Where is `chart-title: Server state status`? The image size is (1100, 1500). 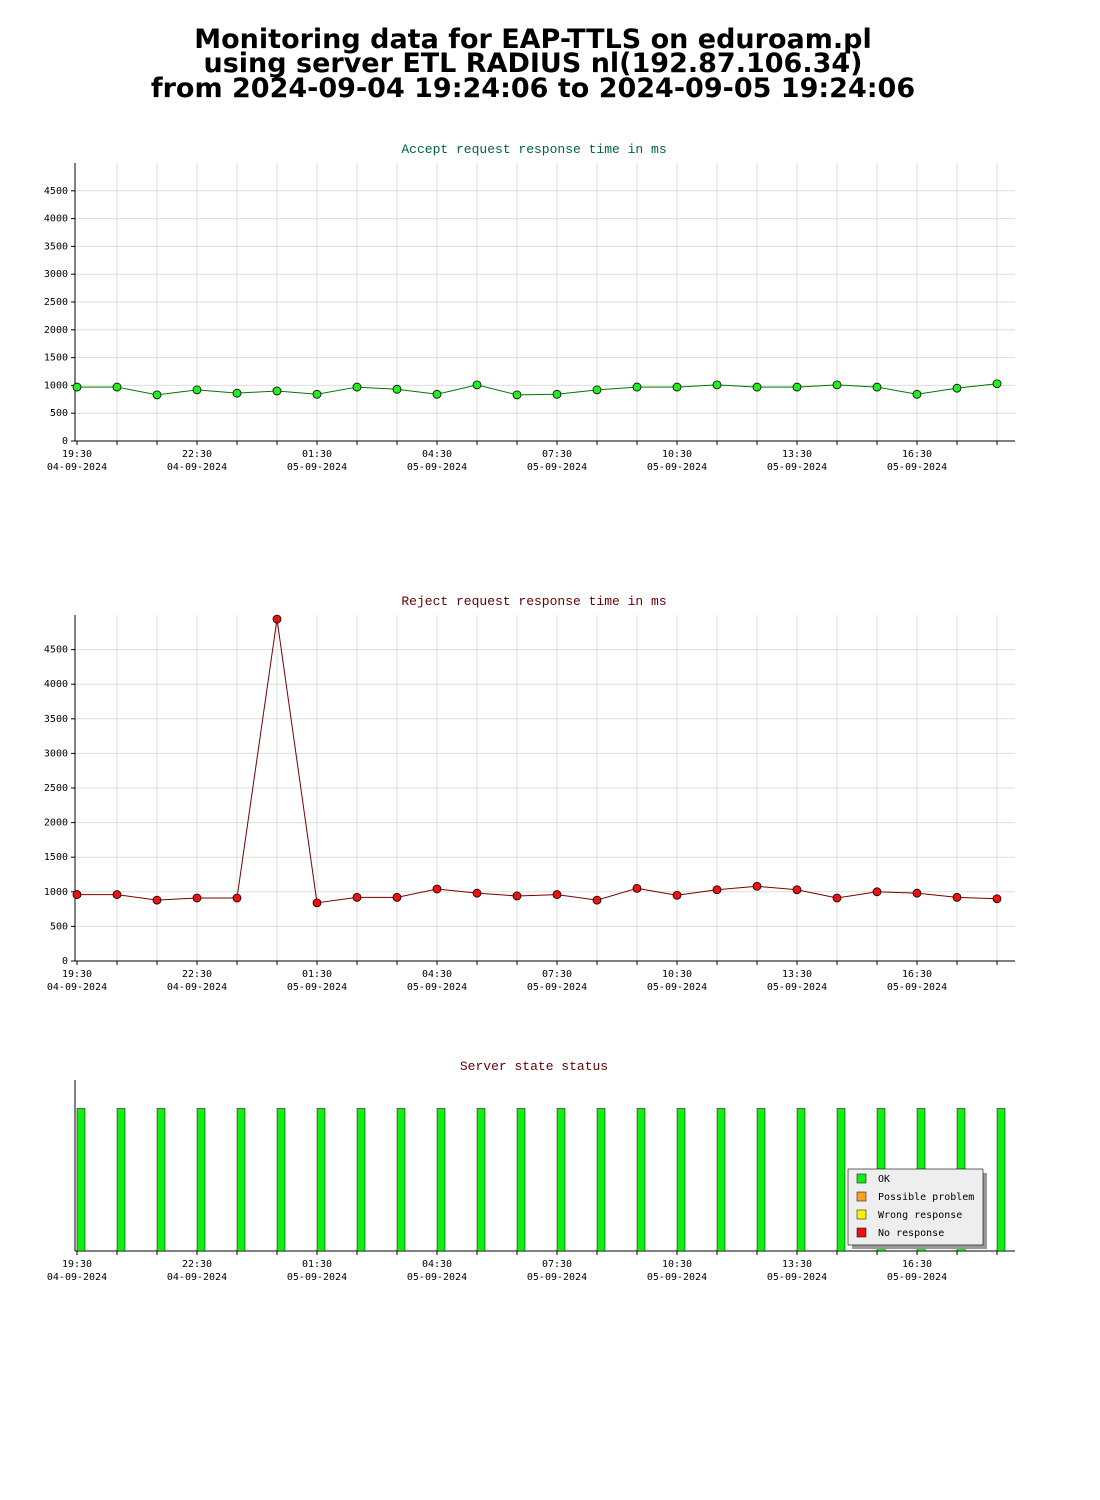
chart-title: Server state status is located at coordinates (534, 1066).